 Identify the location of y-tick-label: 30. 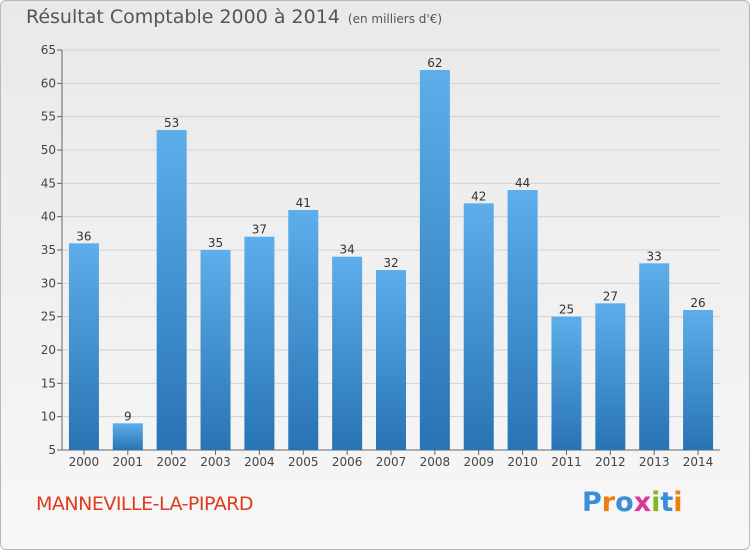
(48, 283).